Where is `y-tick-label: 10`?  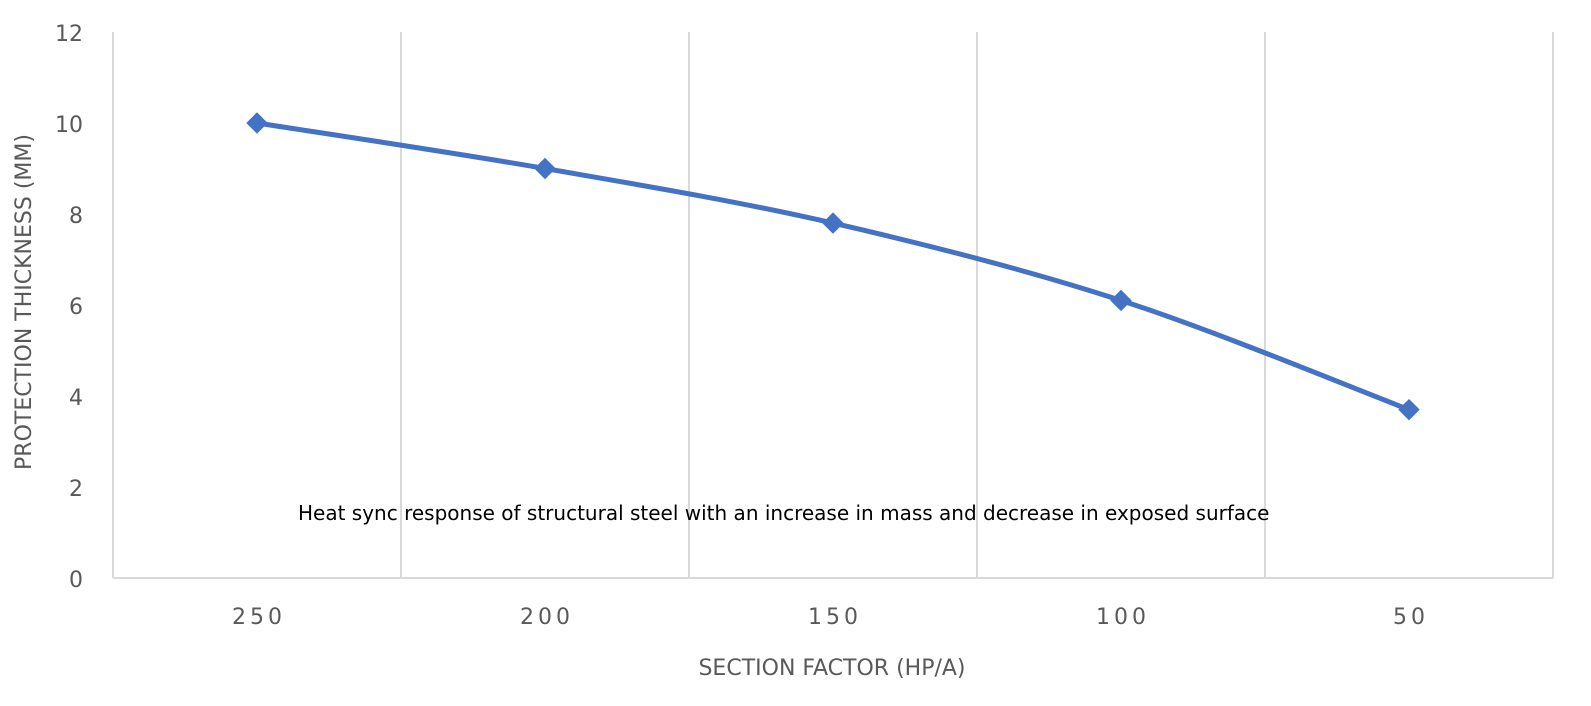 y-tick-label: 10 is located at coordinates (69, 125).